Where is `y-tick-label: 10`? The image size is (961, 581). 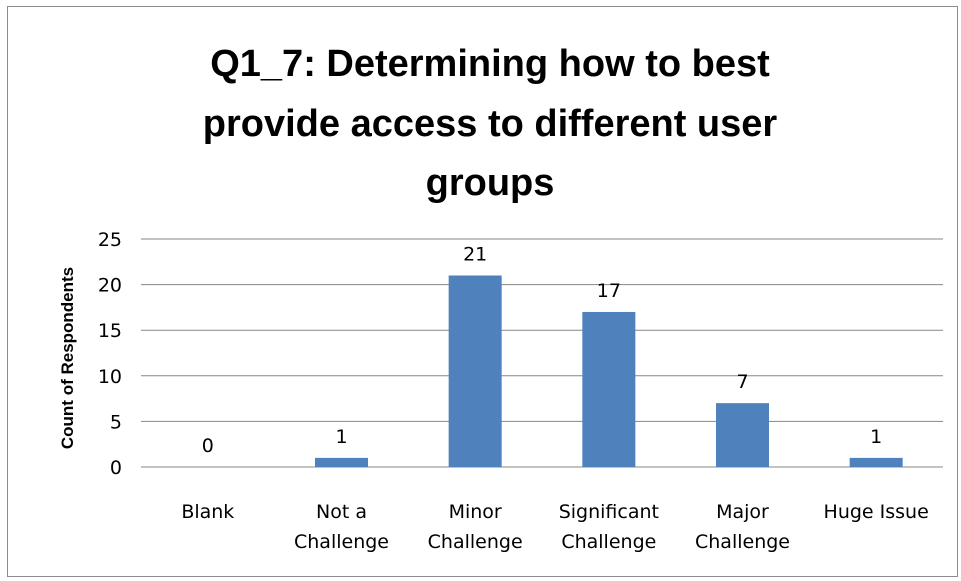
y-tick-label: 10 is located at coordinates (110, 377).